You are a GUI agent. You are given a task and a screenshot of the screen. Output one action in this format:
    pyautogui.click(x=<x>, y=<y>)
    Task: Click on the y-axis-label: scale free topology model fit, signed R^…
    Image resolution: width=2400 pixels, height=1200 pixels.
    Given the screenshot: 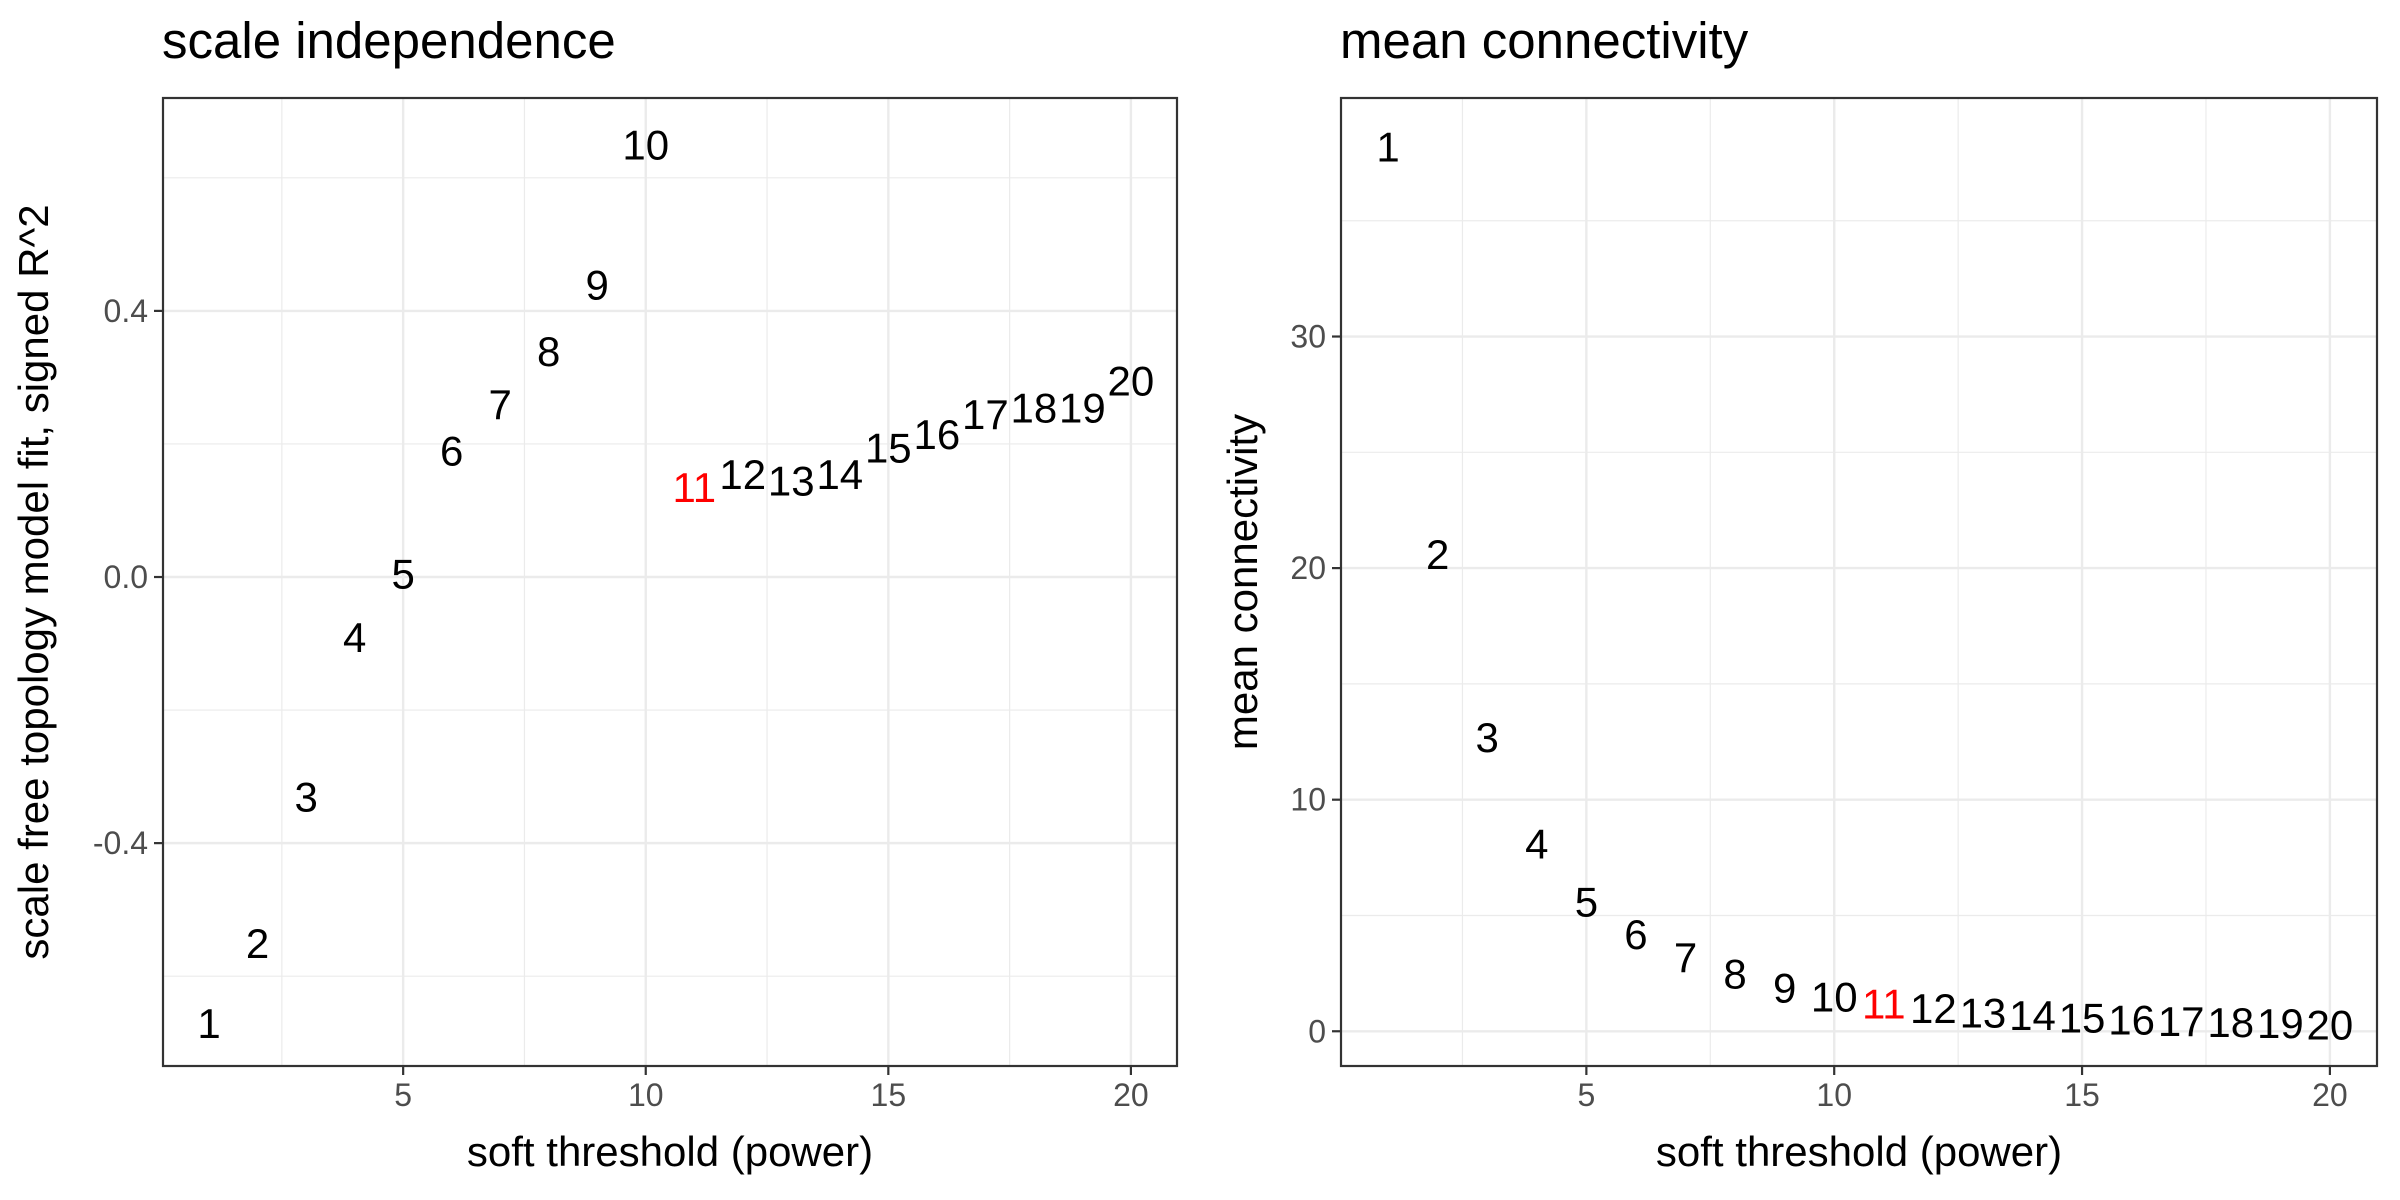 What is the action you would take?
    pyautogui.click(x=33, y=581)
    